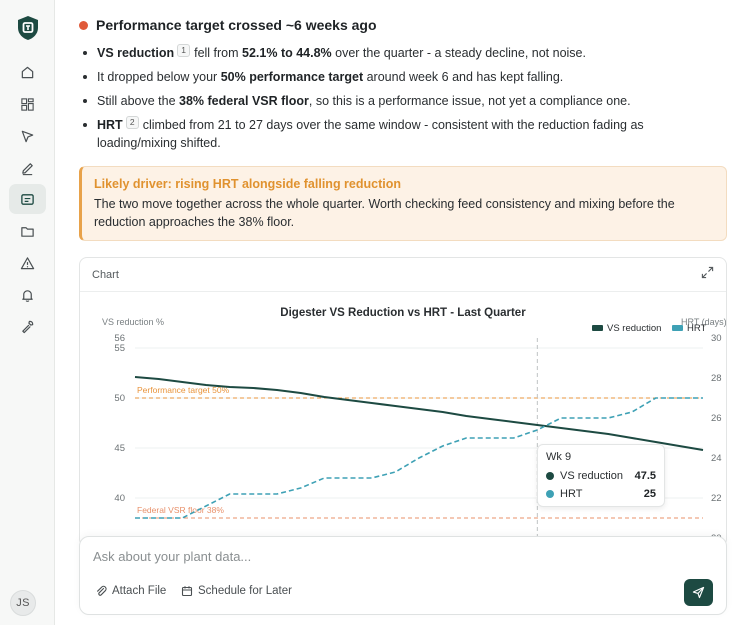  I want to click on sidebar-item-tools, so click(27, 326).